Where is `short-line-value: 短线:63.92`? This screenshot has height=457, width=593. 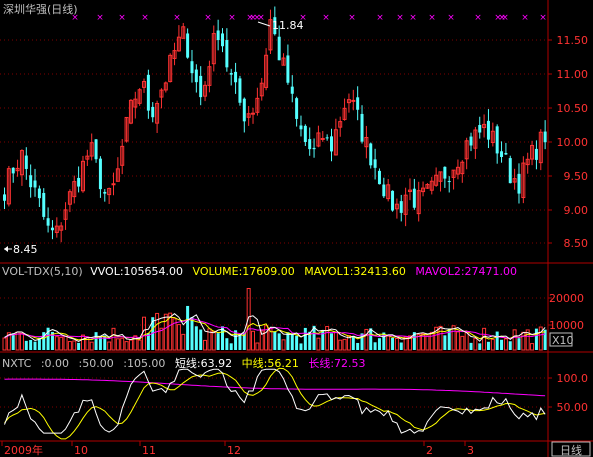 short-line-value: 短线:63.92 is located at coordinates (203, 363).